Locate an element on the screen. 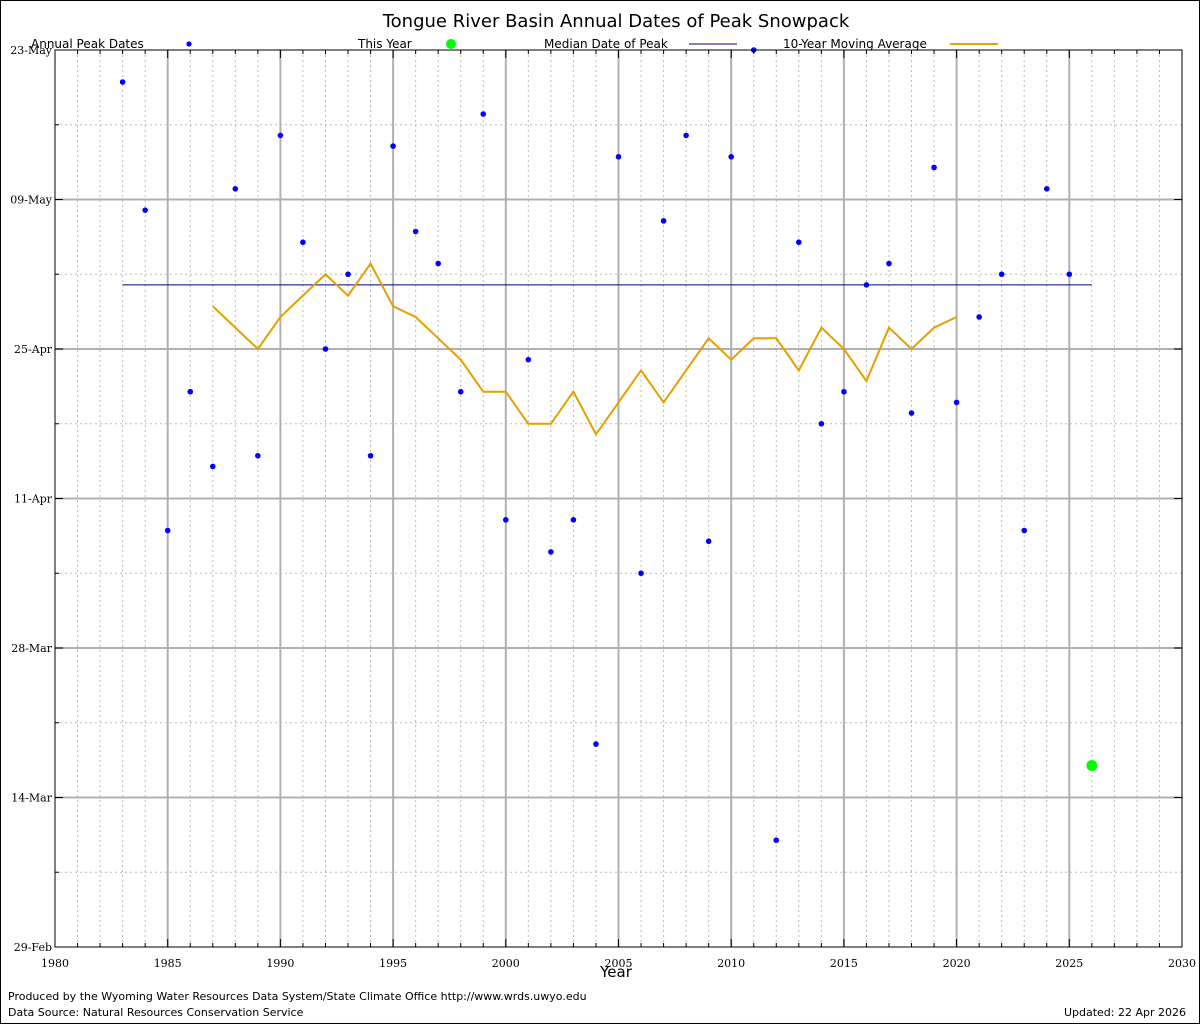  x-tick-label: 1990 is located at coordinates (280, 963).